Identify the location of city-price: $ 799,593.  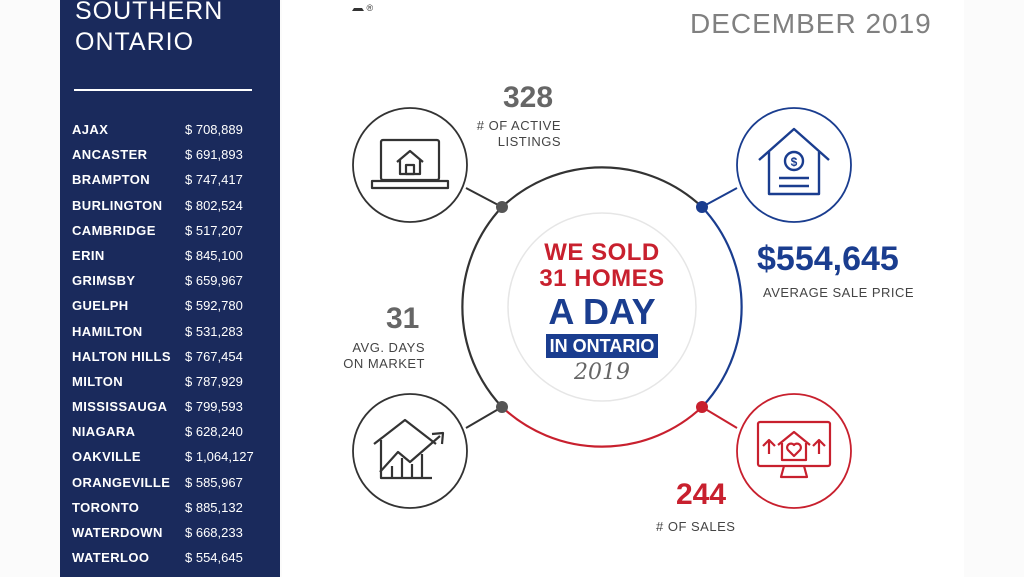
(214, 407).